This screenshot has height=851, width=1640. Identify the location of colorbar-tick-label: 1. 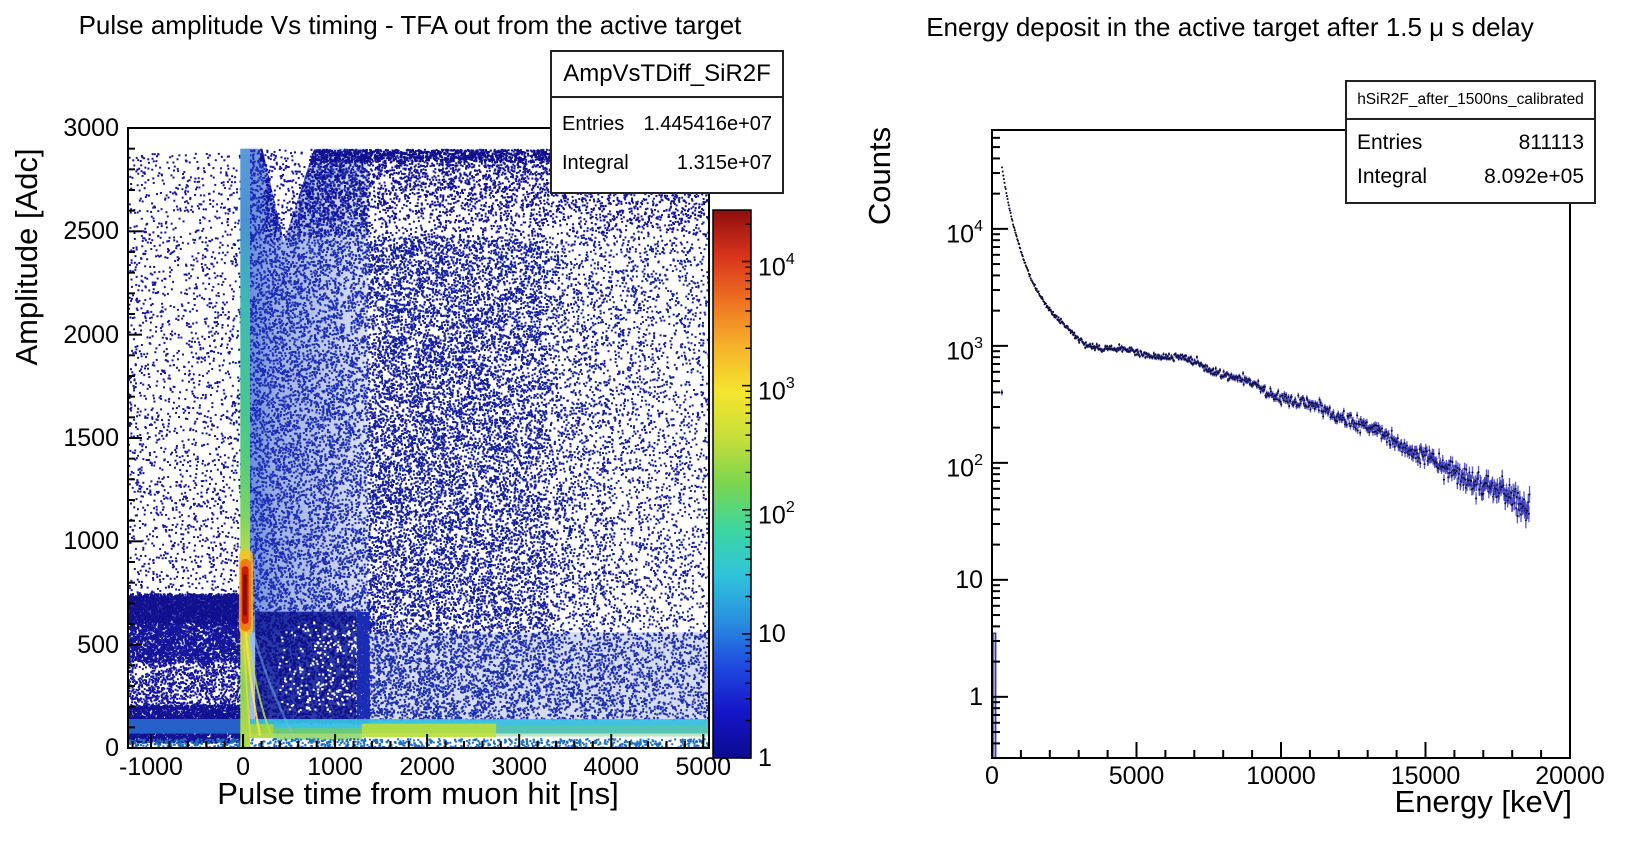
(765, 758).